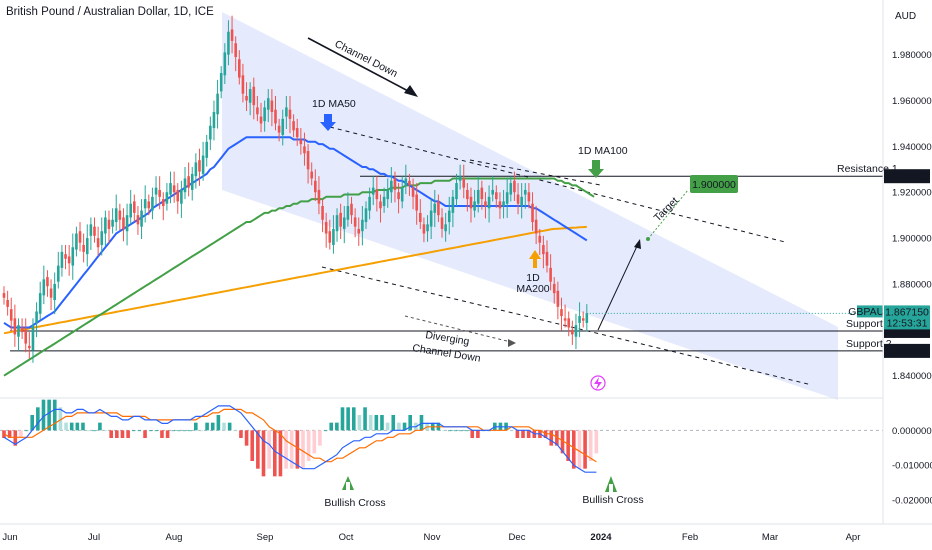 The image size is (932, 550). I want to click on time-tick-8: Feb, so click(690, 537).